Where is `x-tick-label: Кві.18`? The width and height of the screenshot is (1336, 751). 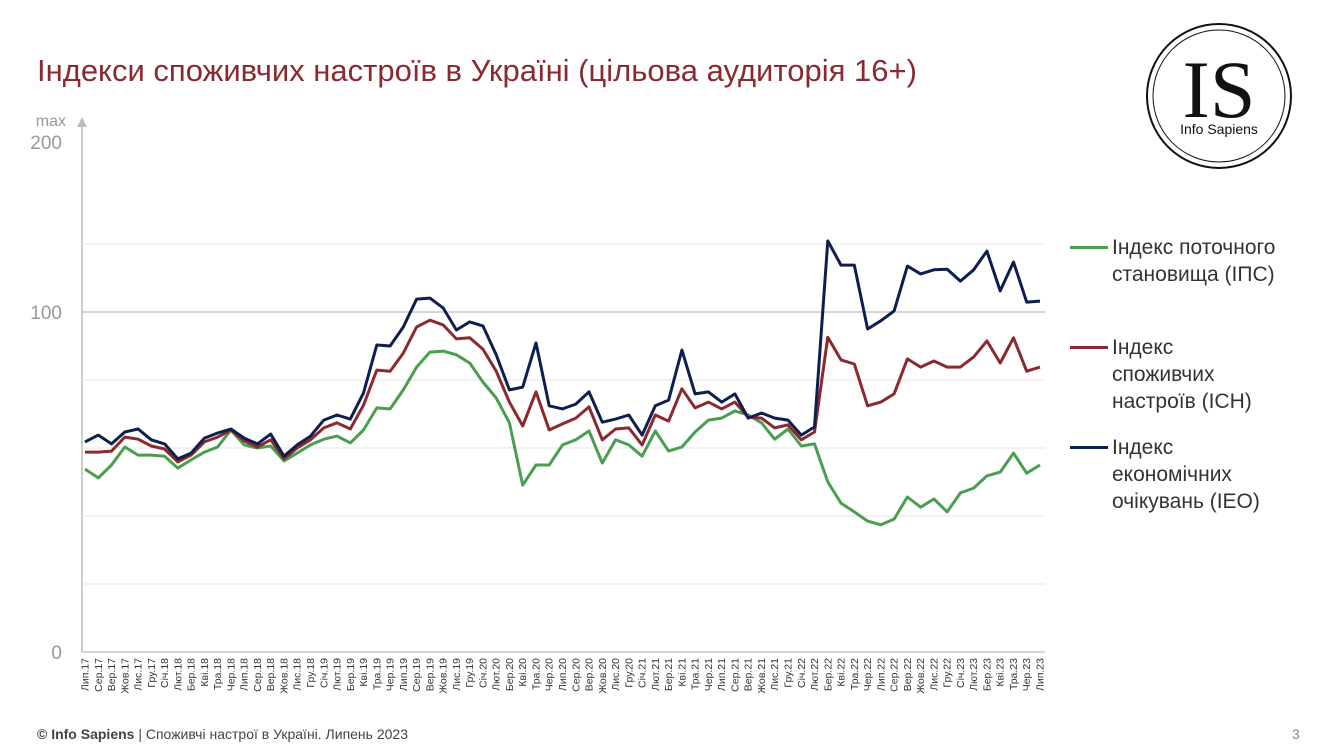 x-tick-label: Кві.18 is located at coordinates (205, 672).